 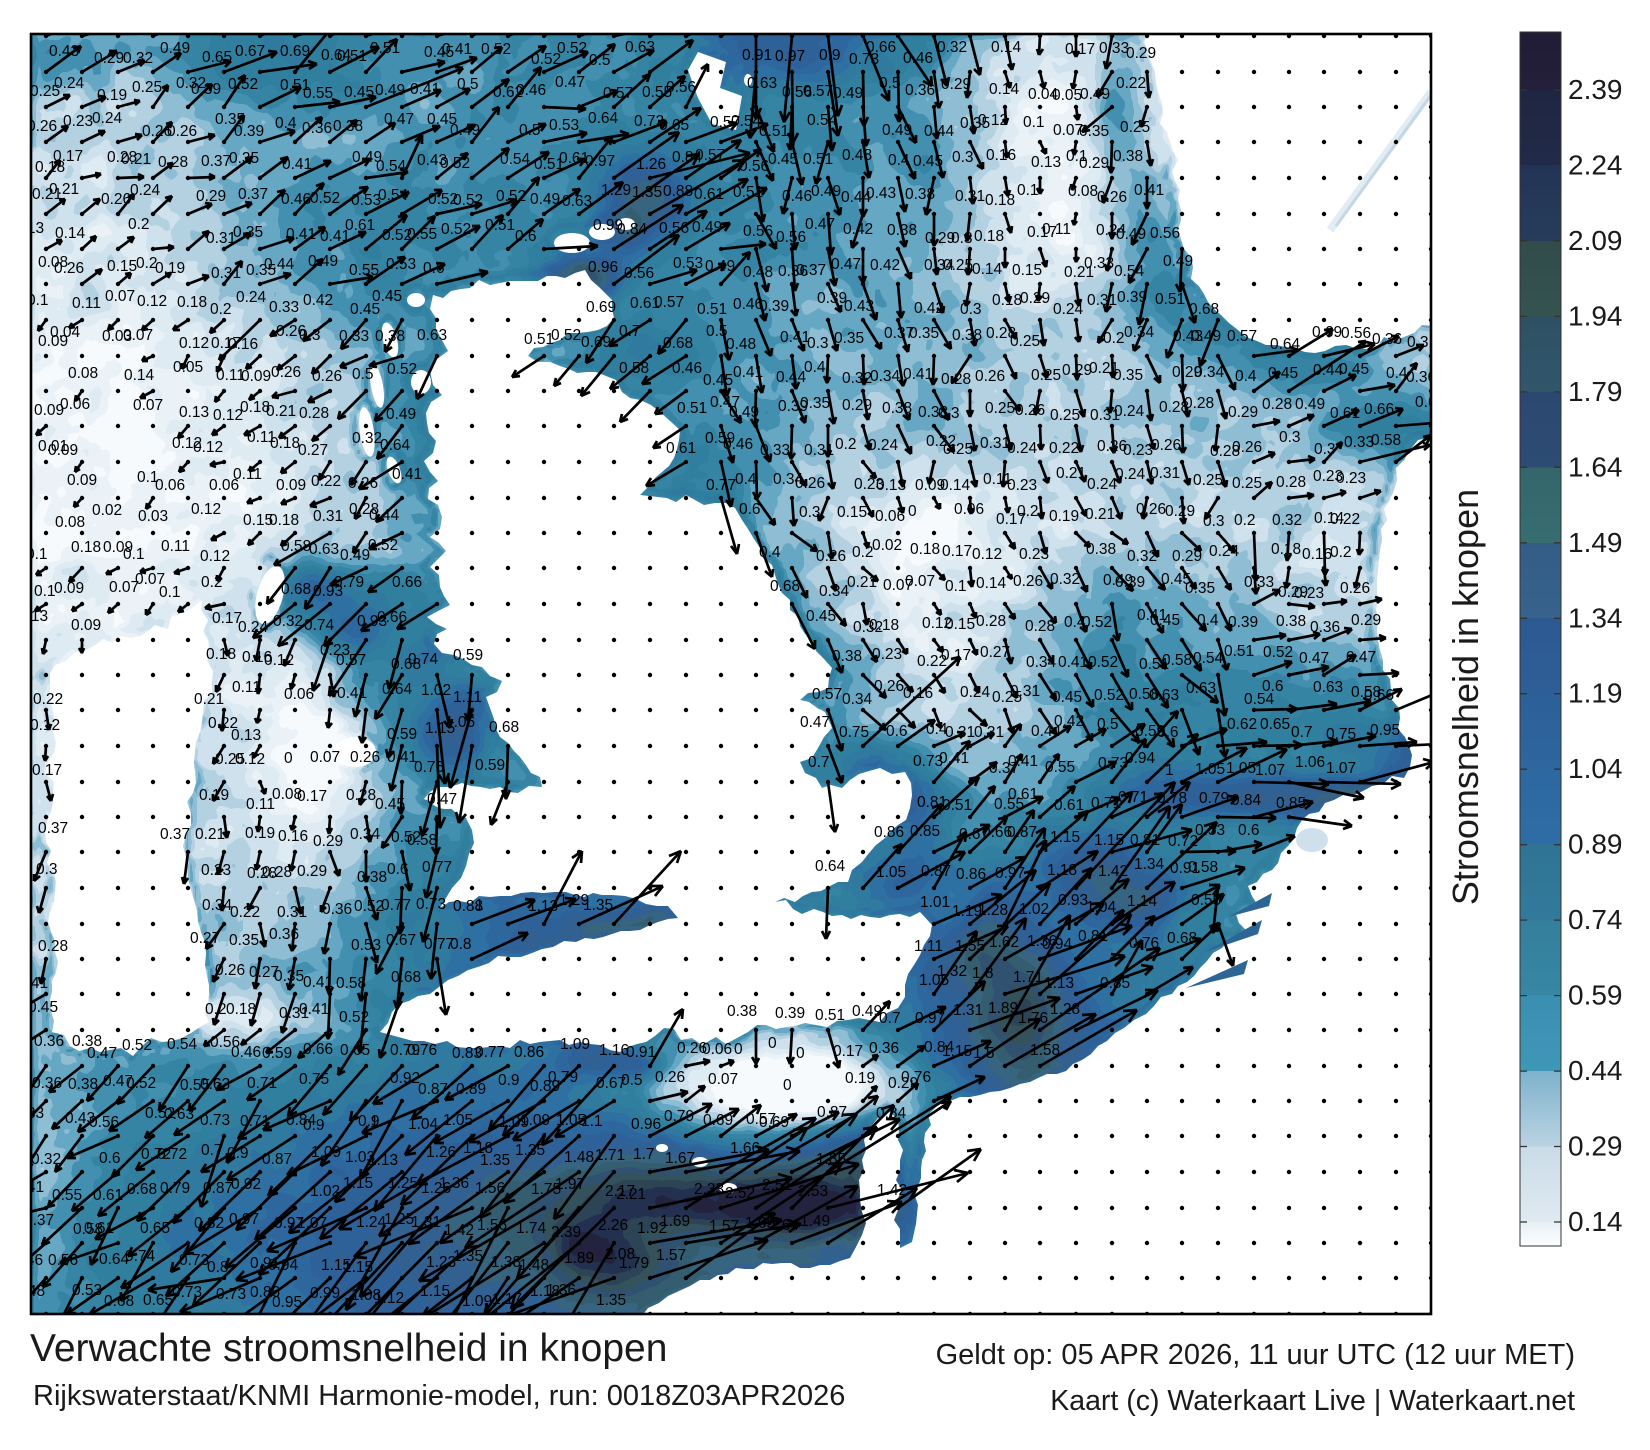 I want to click on svg-text: 2.08, so click(x=620, y=1254).